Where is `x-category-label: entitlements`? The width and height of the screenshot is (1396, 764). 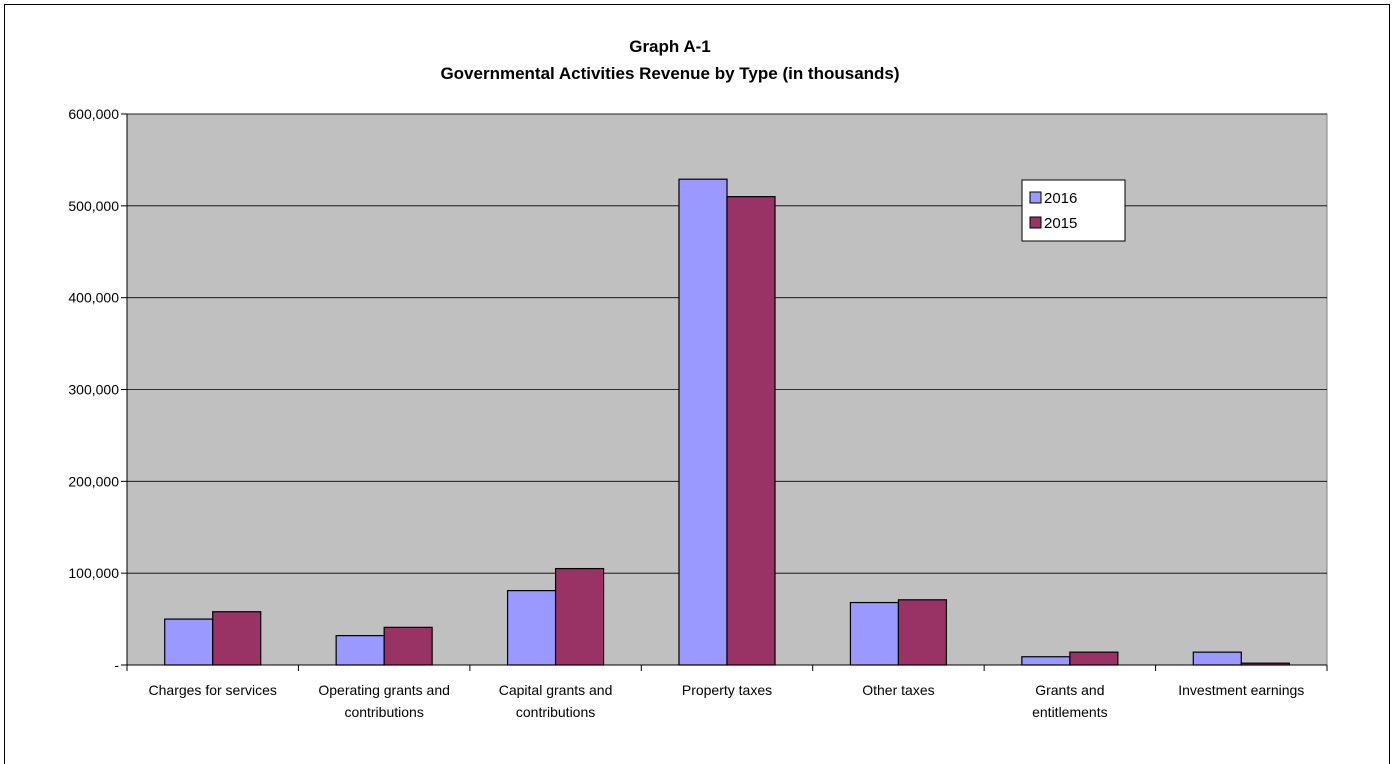 x-category-label: entitlements is located at coordinates (1069, 712).